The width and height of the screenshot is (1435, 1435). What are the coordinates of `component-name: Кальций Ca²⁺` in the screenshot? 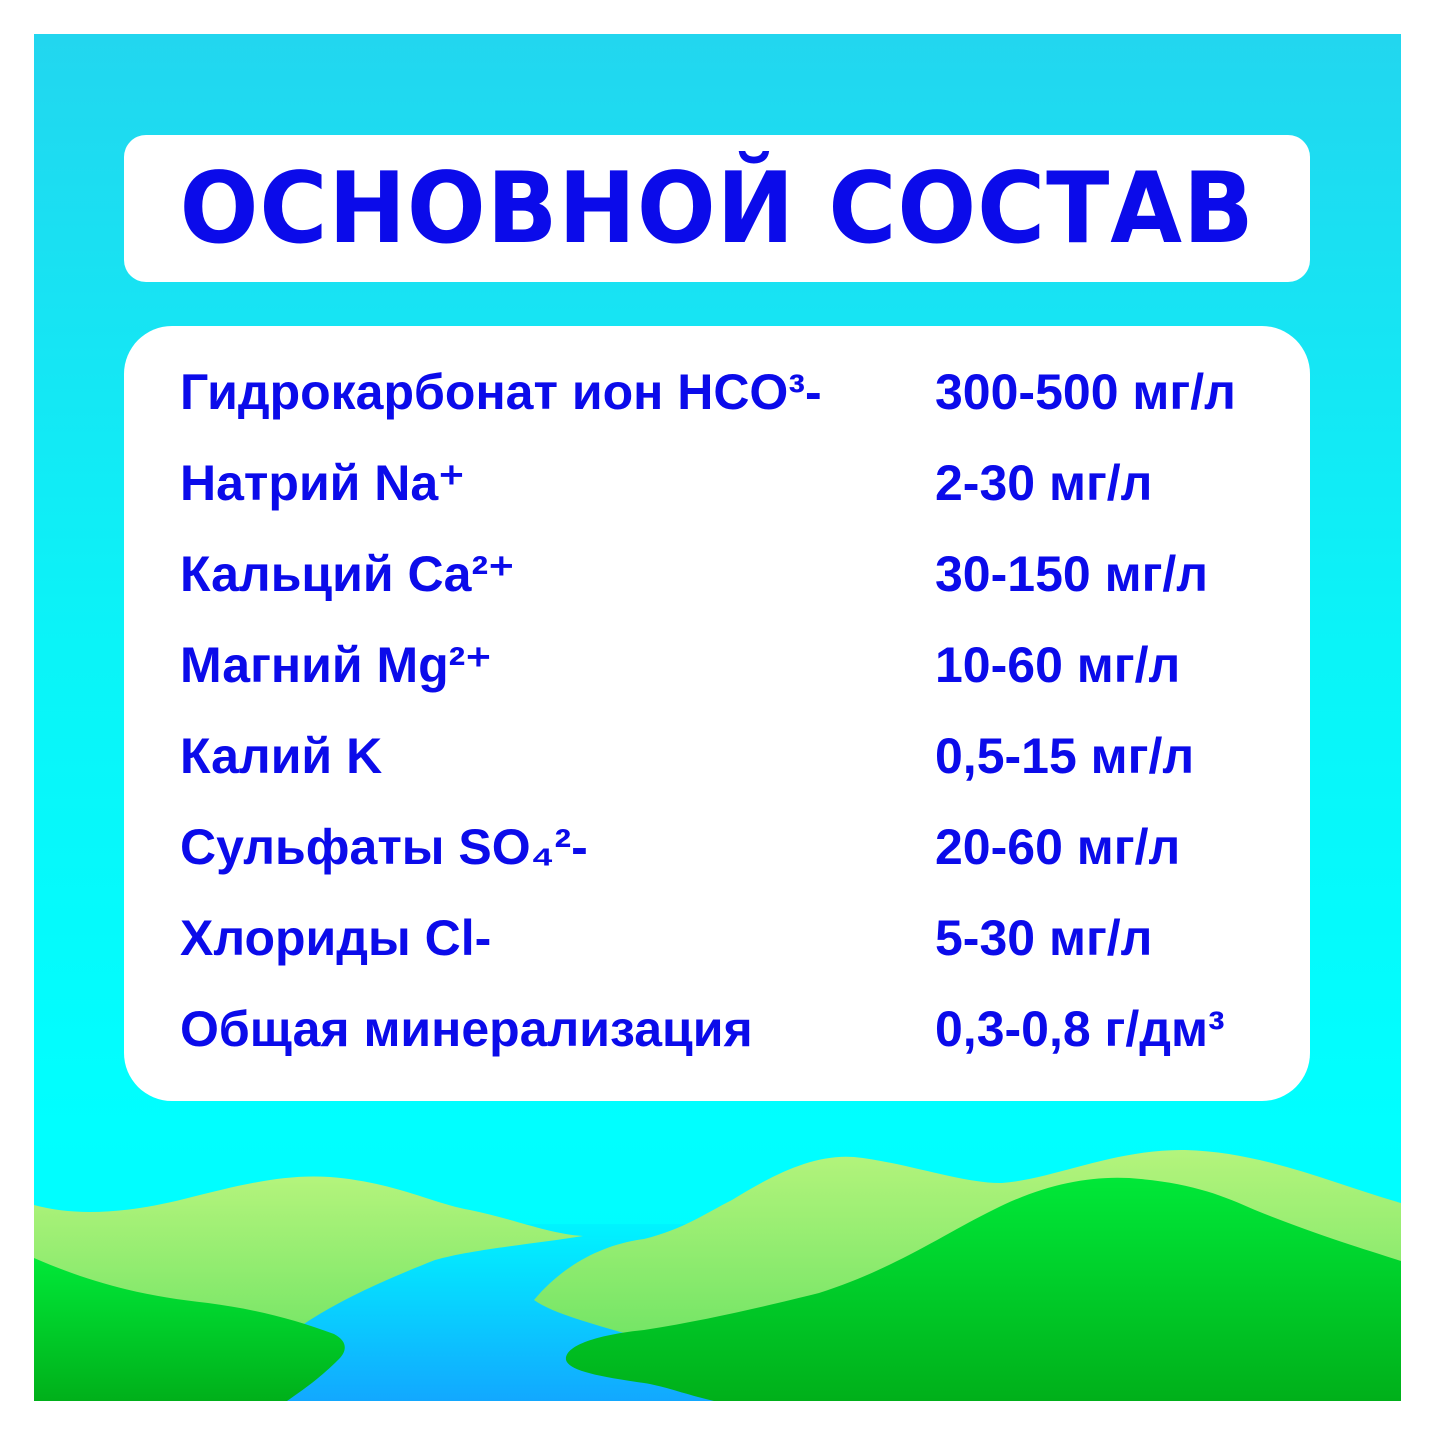 It's located at (347, 574).